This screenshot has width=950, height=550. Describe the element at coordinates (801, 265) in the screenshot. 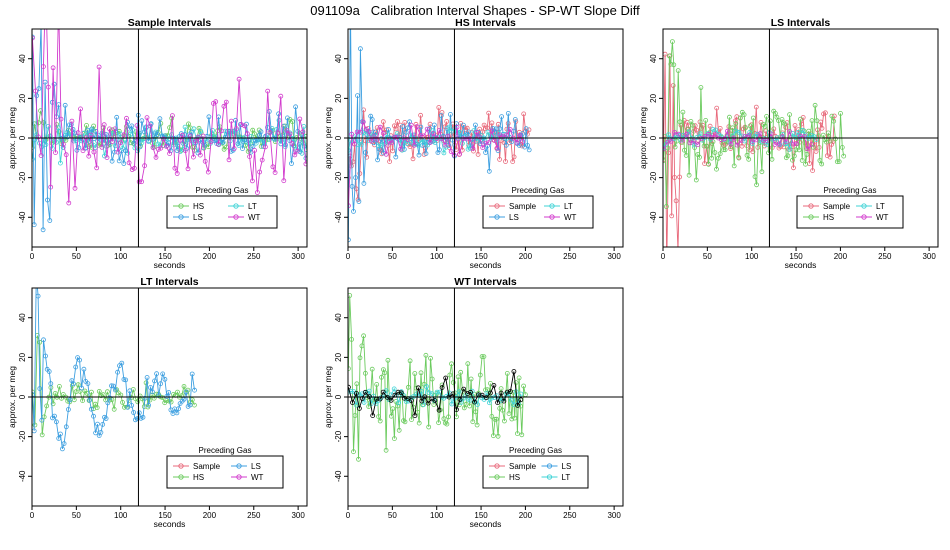

I see `x-axis-label: seconds` at that location.